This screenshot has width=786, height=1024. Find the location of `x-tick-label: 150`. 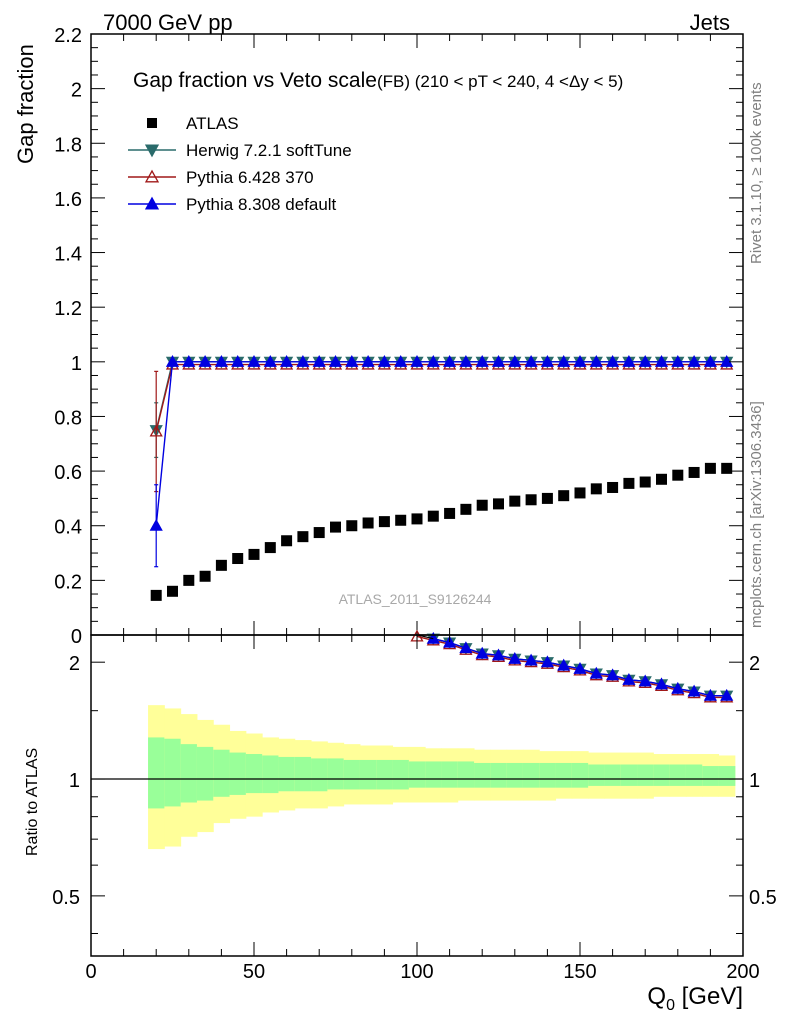

x-tick-label: 150 is located at coordinates (579, 972).